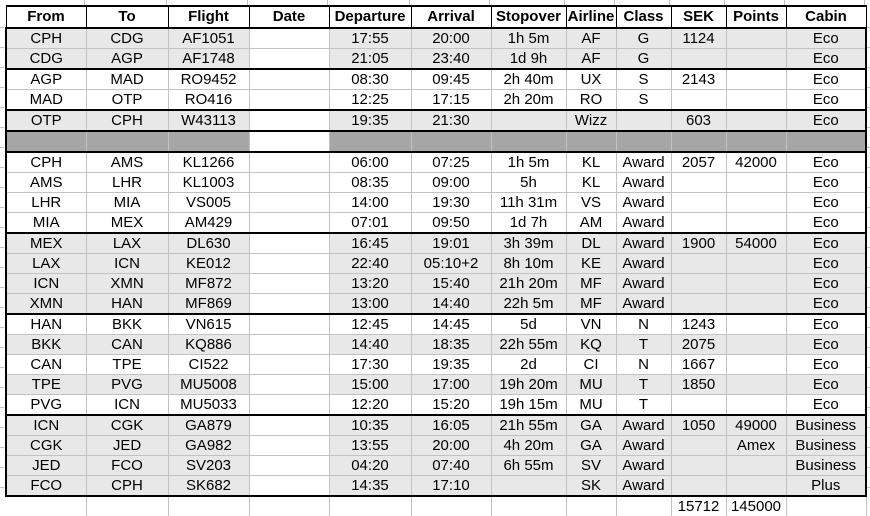  I want to click on cell-airline: Wizz, so click(591, 121).